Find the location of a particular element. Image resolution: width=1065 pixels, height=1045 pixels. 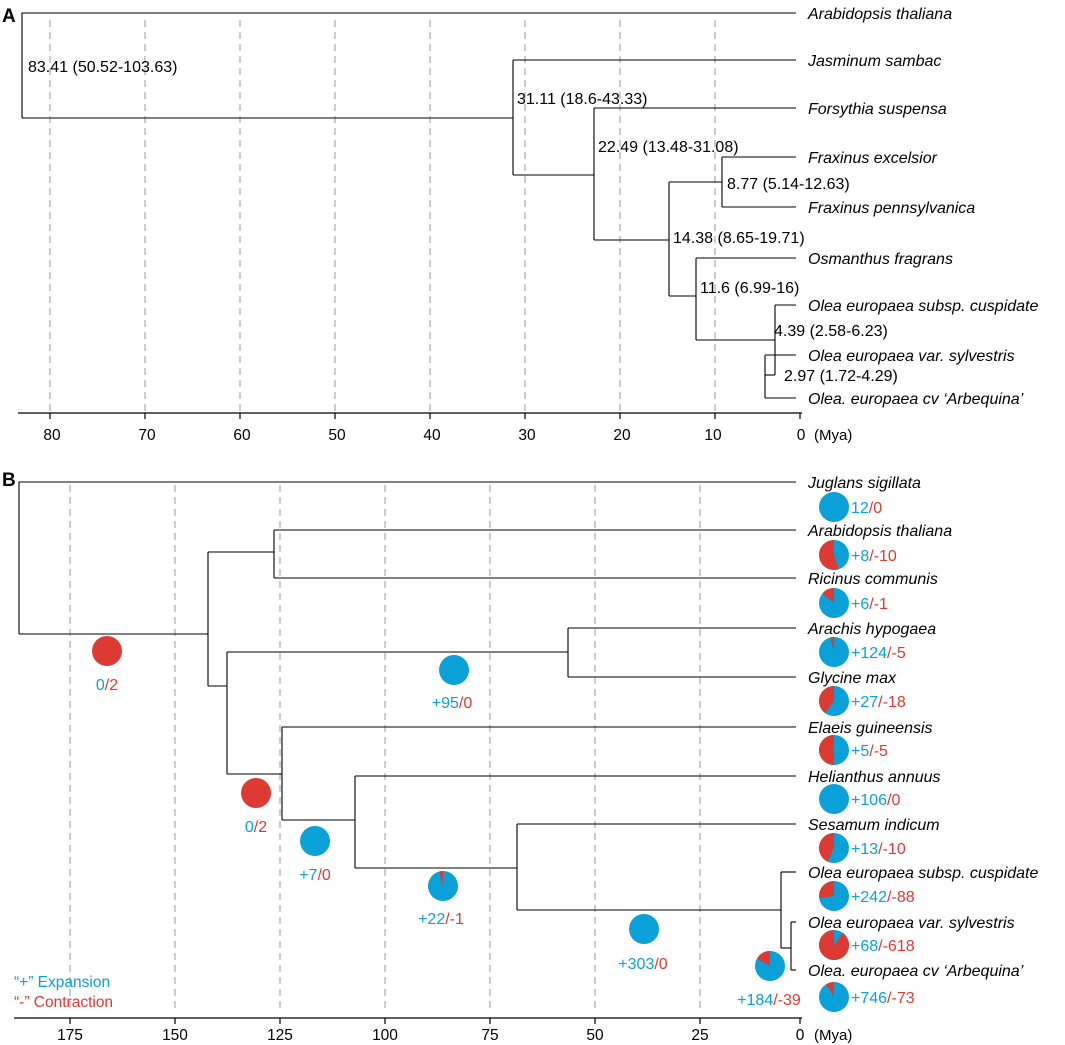

contraction-count: -618 is located at coordinates (899, 946).